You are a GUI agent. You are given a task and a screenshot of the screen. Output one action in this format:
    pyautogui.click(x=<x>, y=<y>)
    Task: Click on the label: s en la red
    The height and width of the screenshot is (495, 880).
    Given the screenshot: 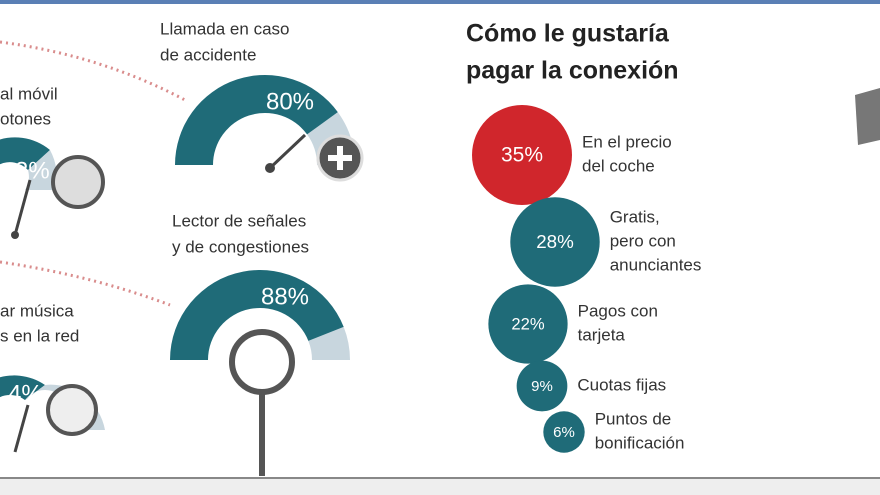 What is the action you would take?
    pyautogui.click(x=39, y=335)
    